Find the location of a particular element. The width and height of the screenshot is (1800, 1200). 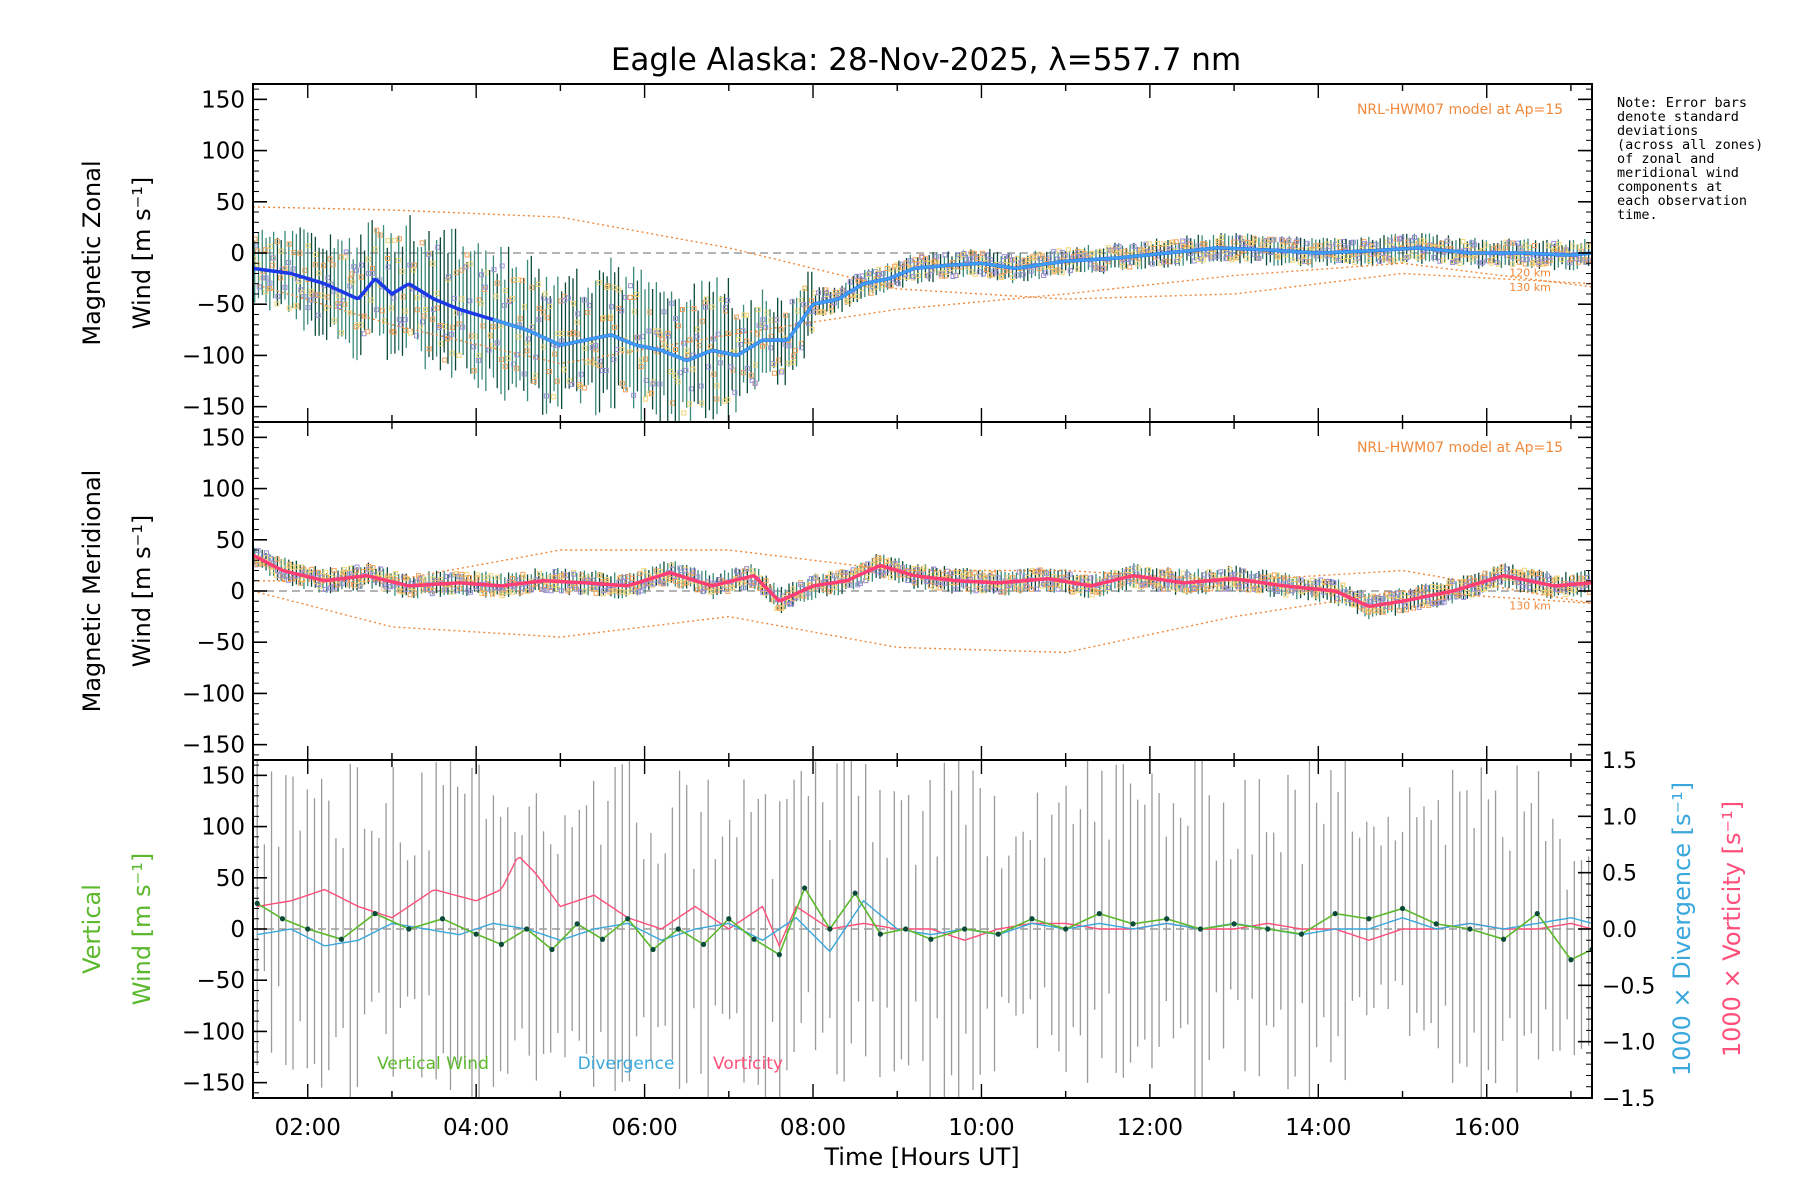

model-curve is located at coordinates (922, 253).